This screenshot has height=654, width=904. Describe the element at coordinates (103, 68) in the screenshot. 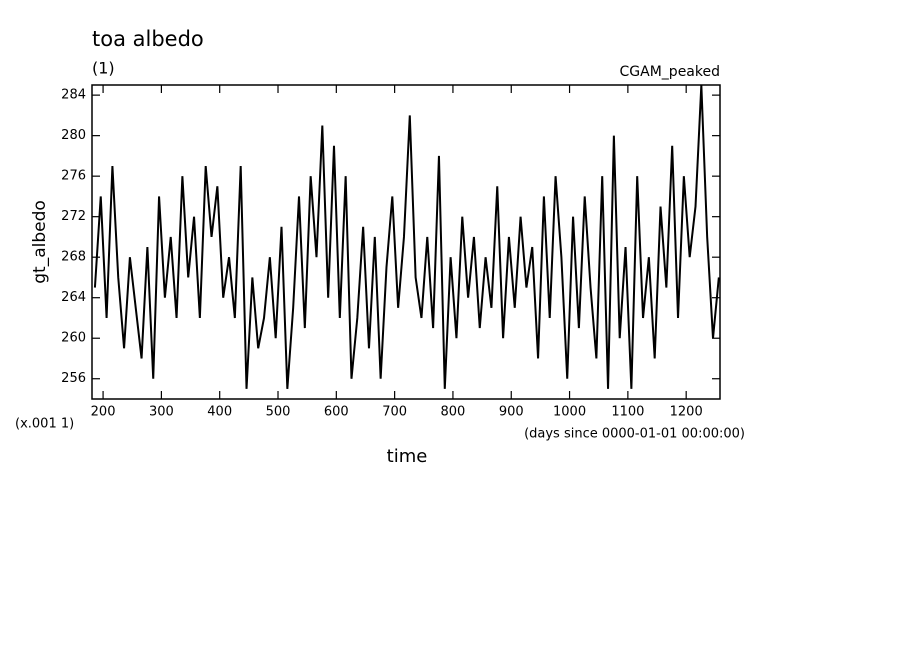

I see `chart-subtitle: (1)` at that location.